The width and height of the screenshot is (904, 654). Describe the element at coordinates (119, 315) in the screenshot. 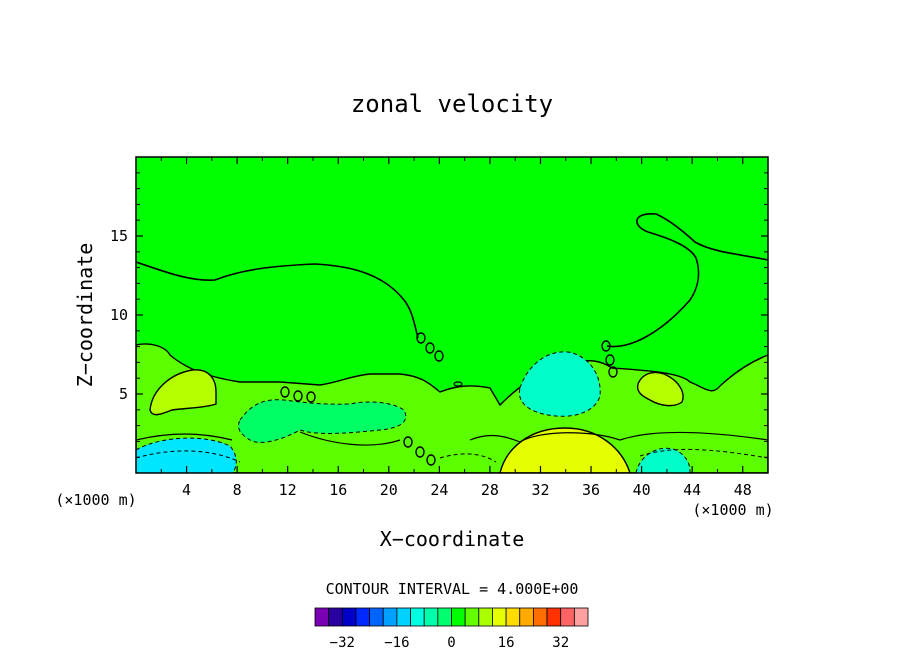

I see `y-tick-label: 10` at that location.